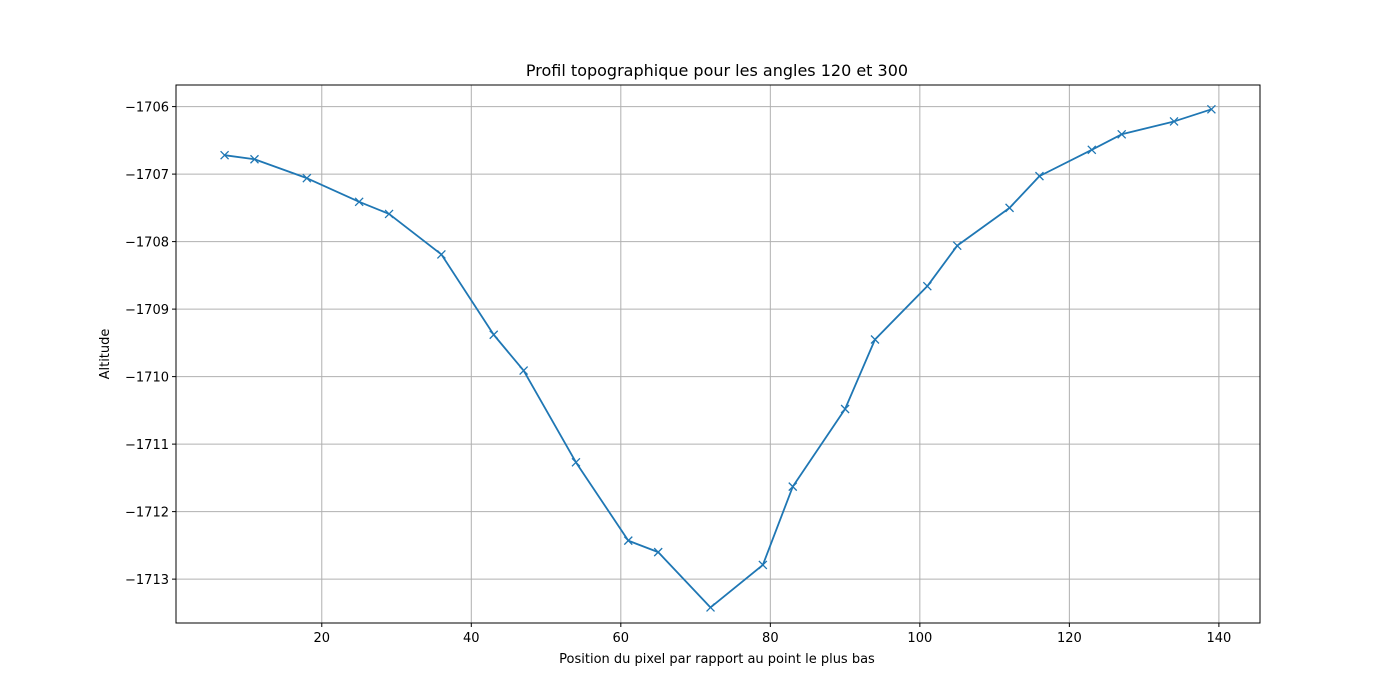 The height and width of the screenshot is (700, 1400). What do you see at coordinates (770, 638) in the screenshot?
I see `x-tick-label: 80` at bounding box center [770, 638].